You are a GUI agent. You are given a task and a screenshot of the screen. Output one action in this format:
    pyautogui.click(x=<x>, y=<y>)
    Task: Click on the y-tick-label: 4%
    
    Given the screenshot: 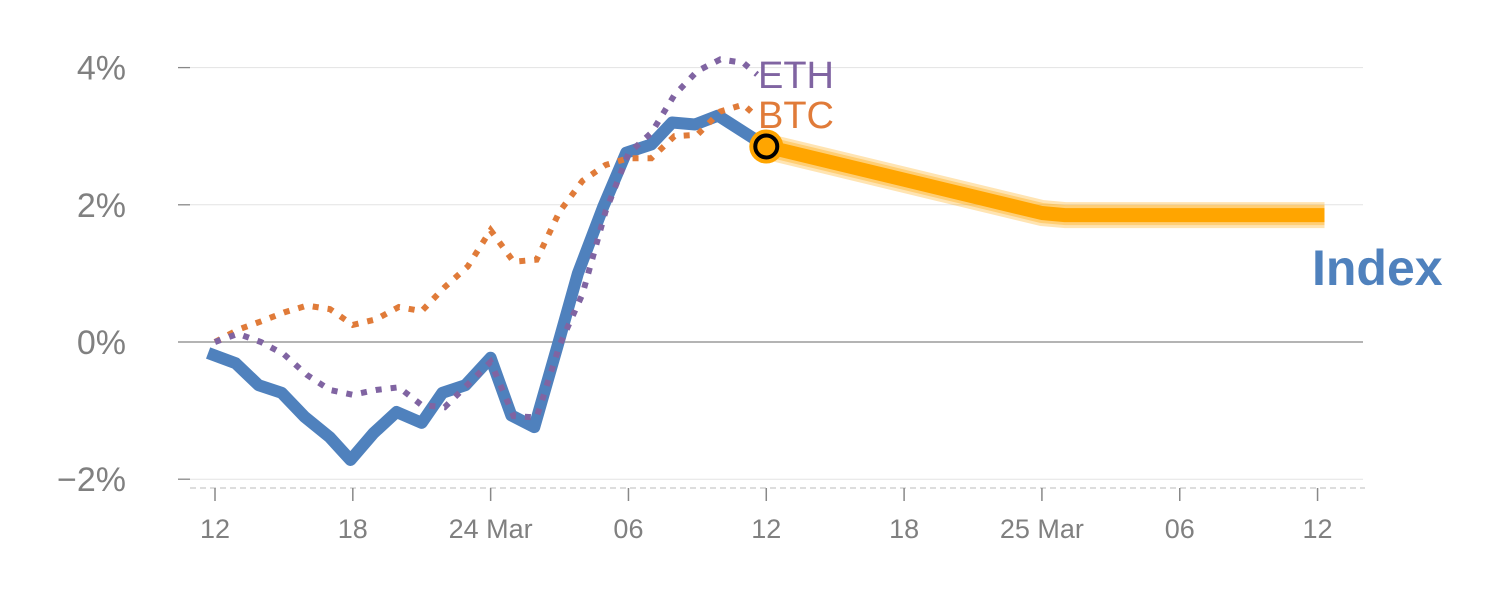 What is the action you would take?
    pyautogui.click(x=101, y=69)
    